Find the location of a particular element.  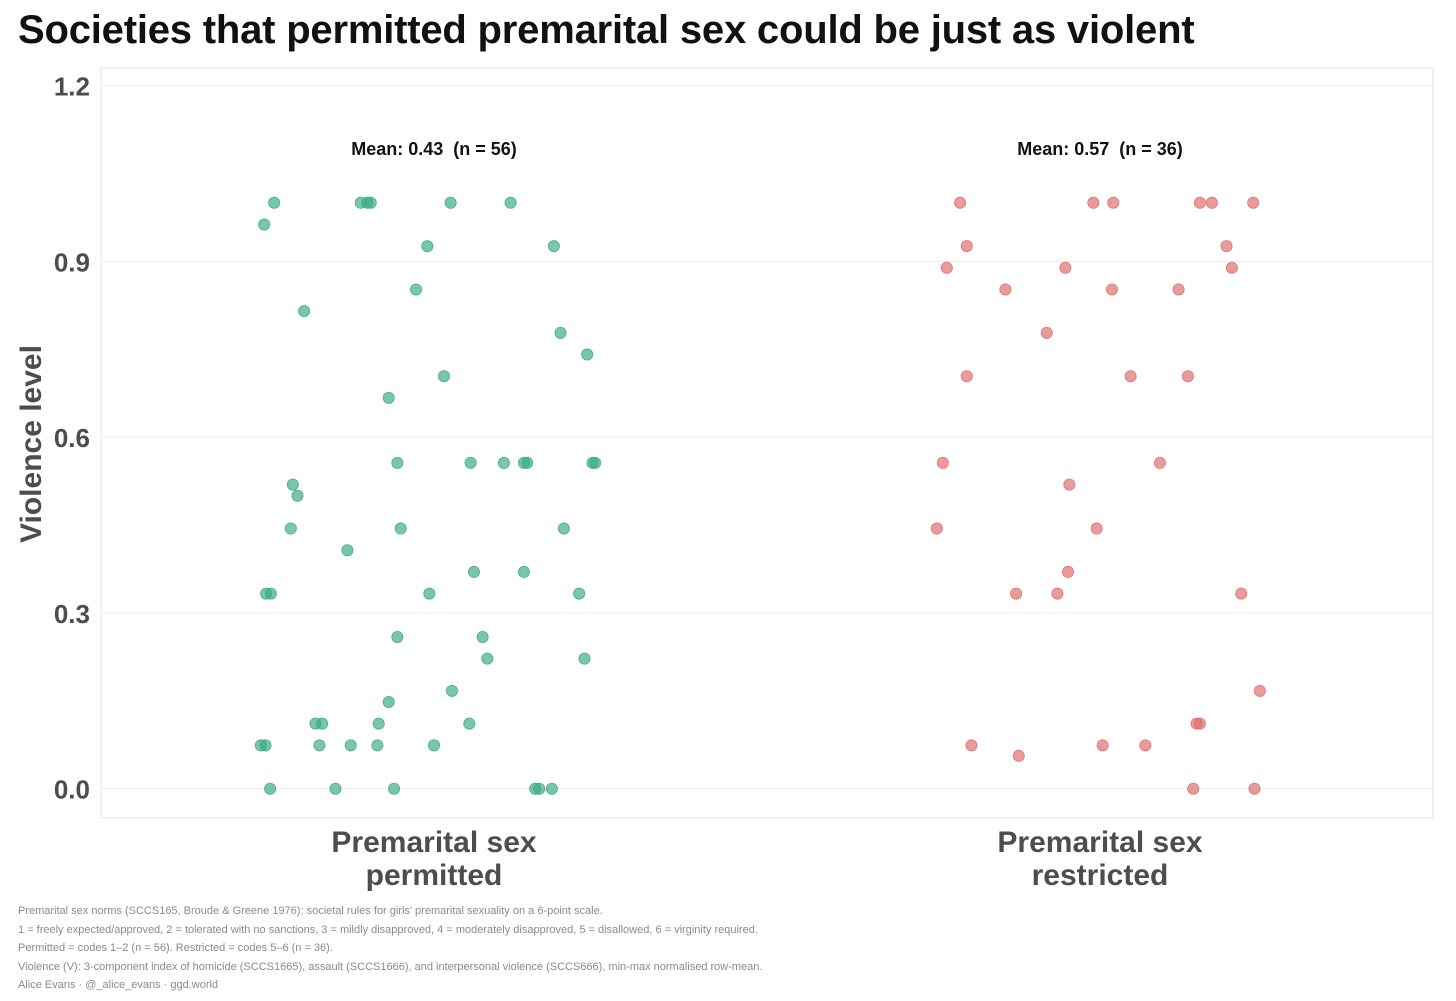

footnote-line: Alice Evans · @_alice_evans · ggd.world is located at coordinates (118, 985).